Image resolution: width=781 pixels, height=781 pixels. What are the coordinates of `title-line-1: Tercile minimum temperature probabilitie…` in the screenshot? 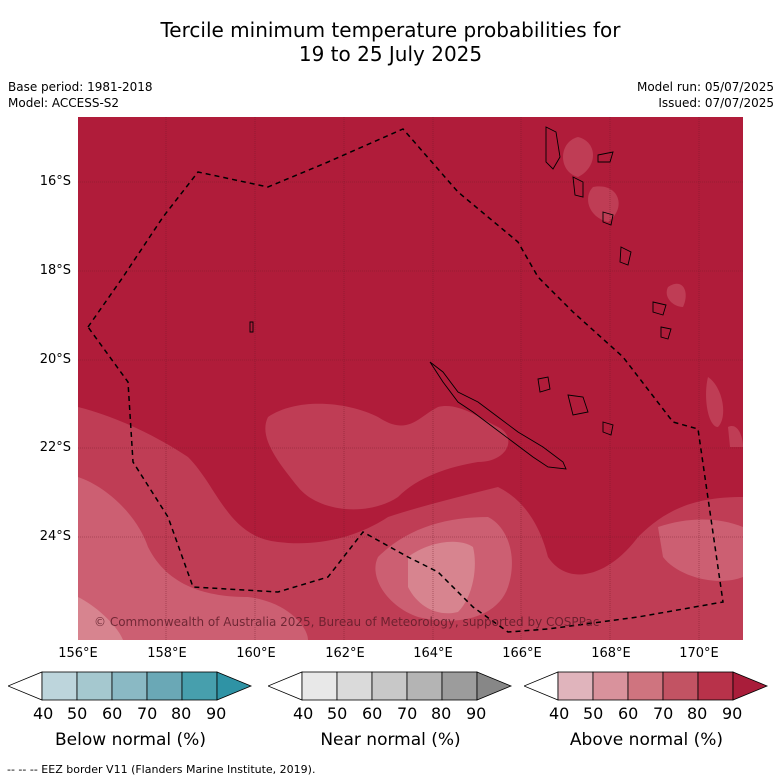 It's located at (390, 30).